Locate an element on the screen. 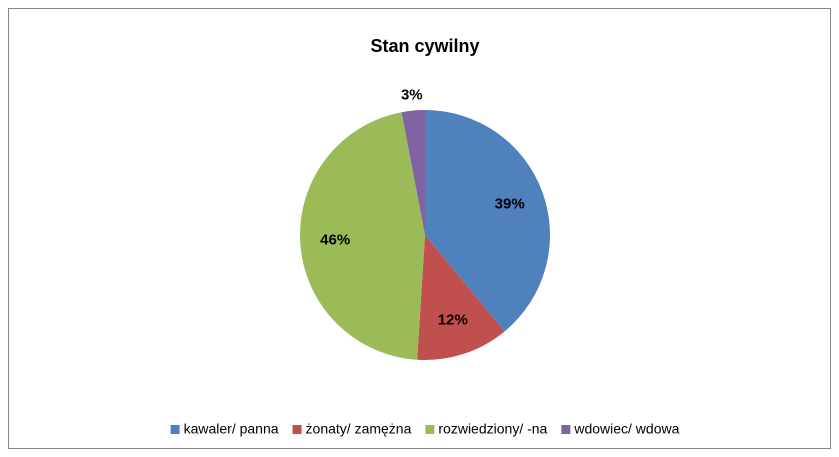 This screenshot has width=839, height=457. legend-label: żonaty/ zamężna is located at coordinates (359, 429).